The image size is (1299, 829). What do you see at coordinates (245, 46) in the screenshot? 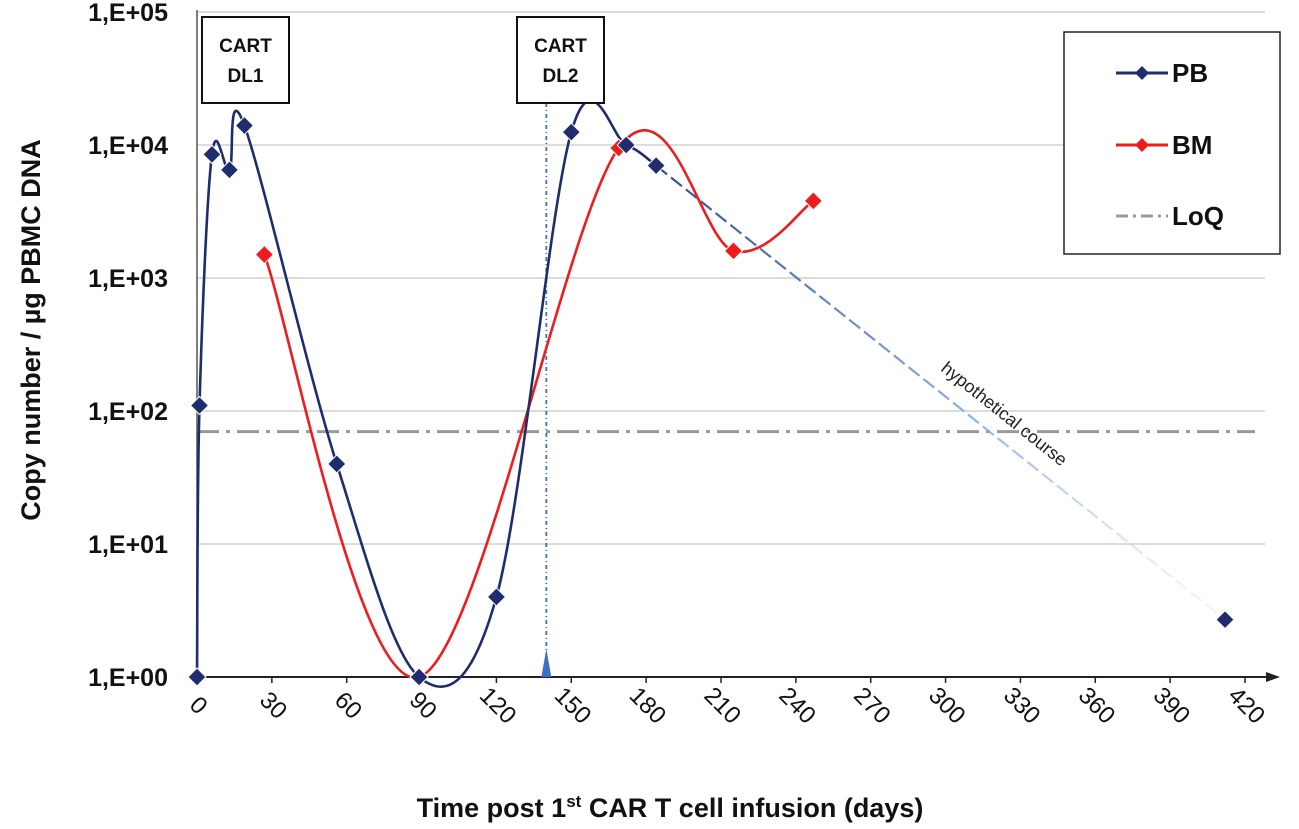
I see `cart-dl1-line1: CART` at bounding box center [245, 46].